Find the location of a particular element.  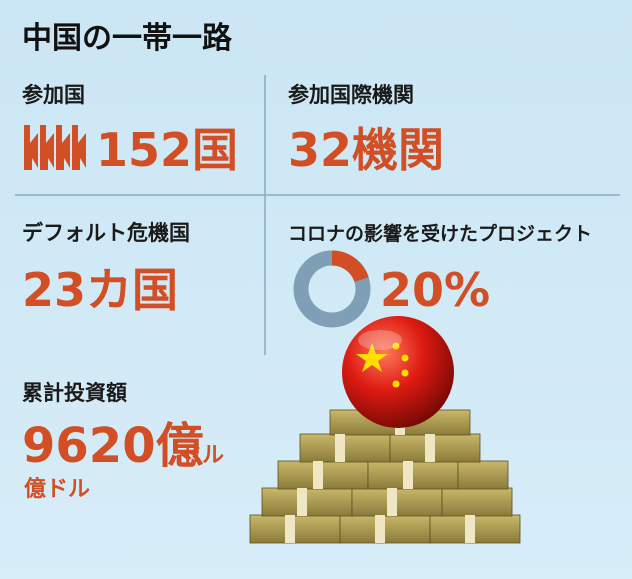

panel-label: 参加国際機関 is located at coordinates (351, 95).